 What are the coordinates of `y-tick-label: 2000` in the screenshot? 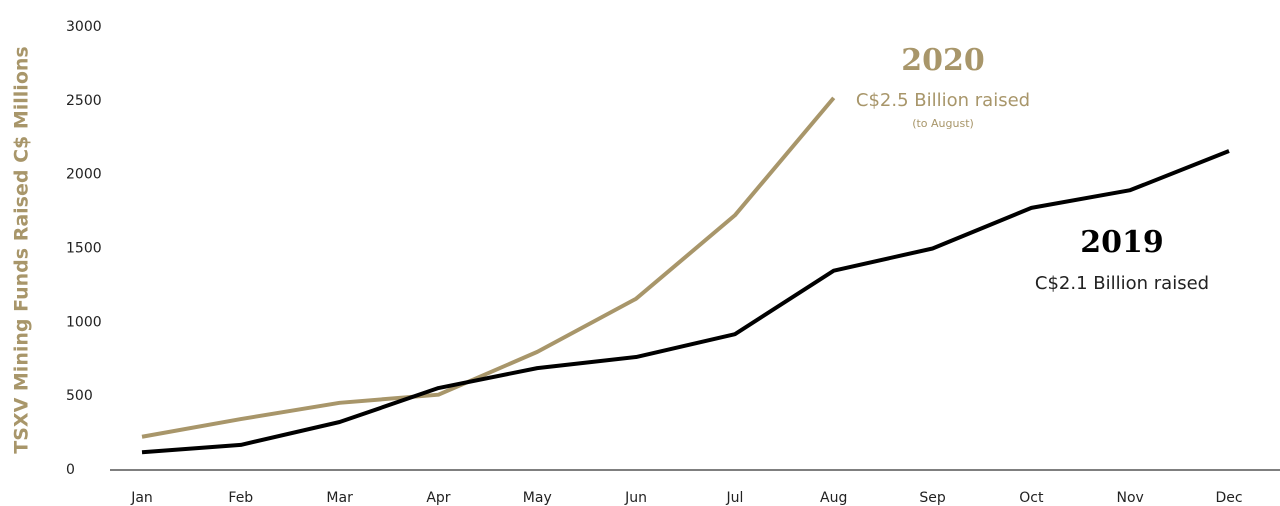 It's located at (84, 175).